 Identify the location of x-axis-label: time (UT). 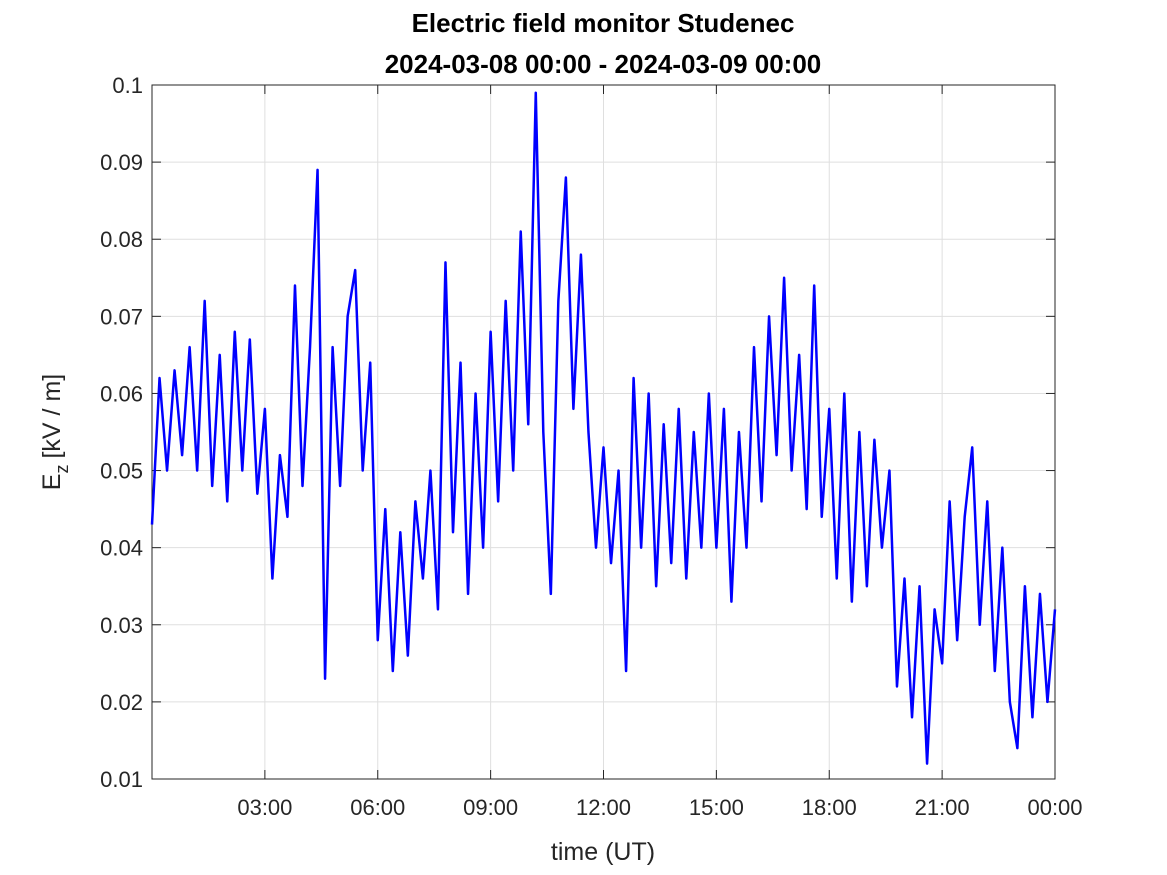
(603, 852).